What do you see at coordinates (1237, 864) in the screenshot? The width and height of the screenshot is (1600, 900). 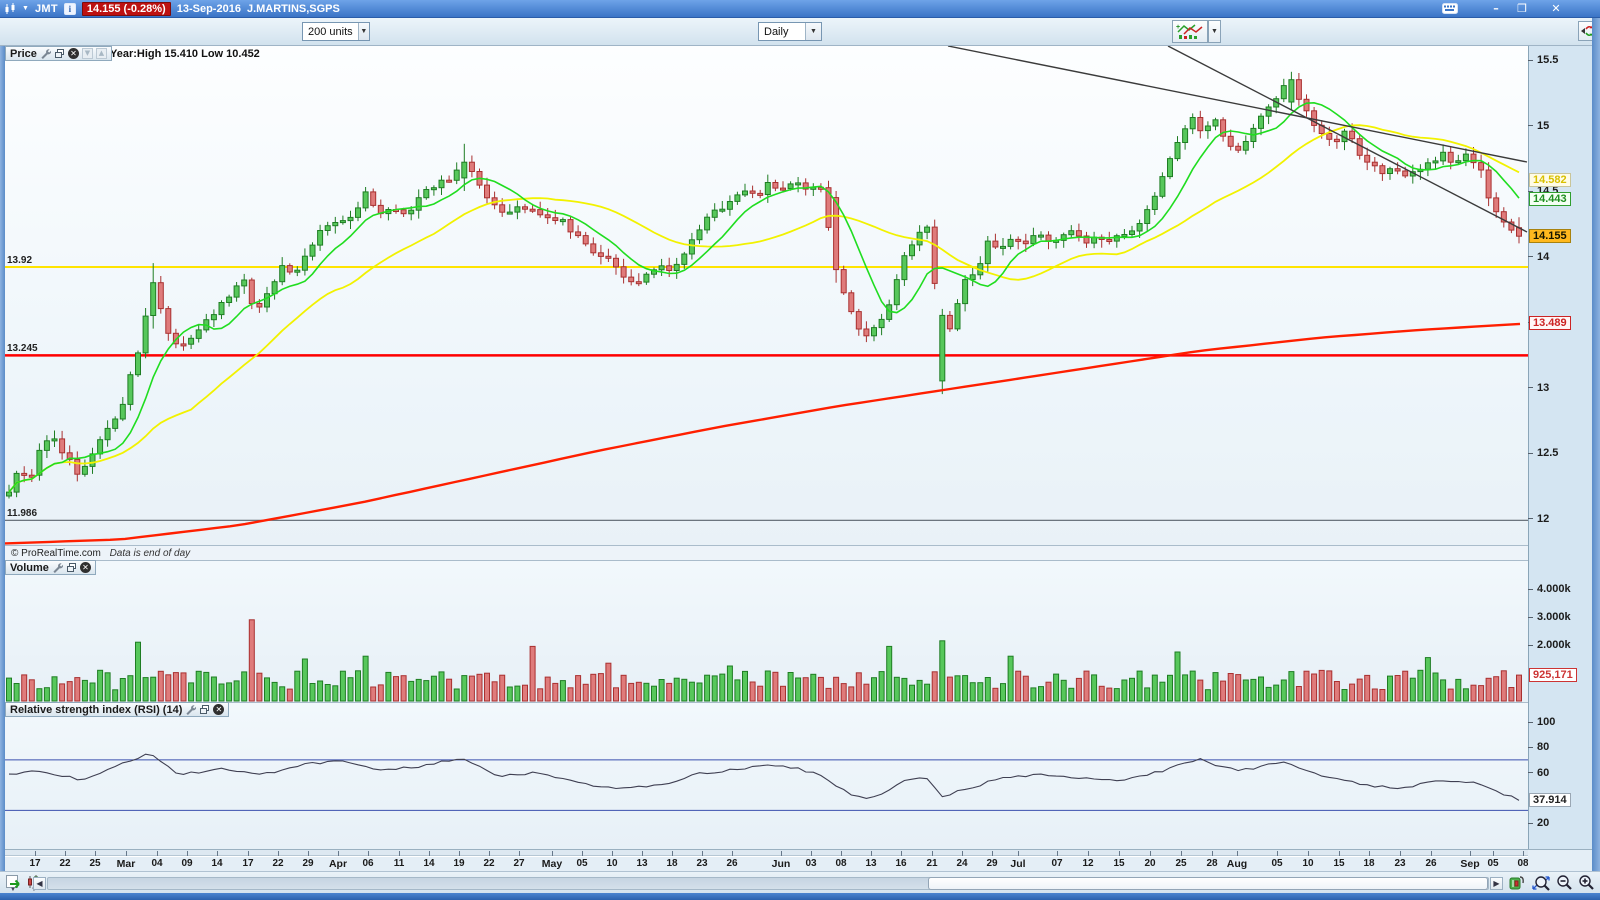 I see `date-axis-label: Aug` at bounding box center [1237, 864].